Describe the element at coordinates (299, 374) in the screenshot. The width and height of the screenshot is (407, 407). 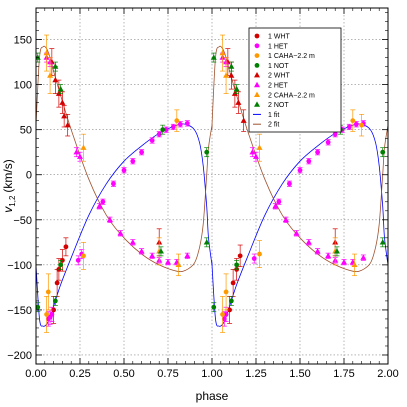
I see `x-tick-label: 1.50` at that location.